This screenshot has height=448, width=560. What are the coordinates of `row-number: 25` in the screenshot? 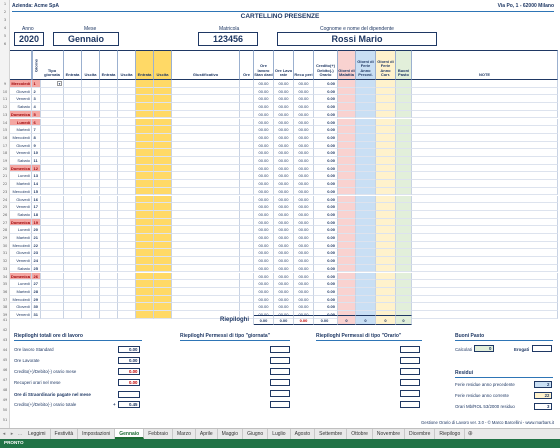 It's located at (5, 207).